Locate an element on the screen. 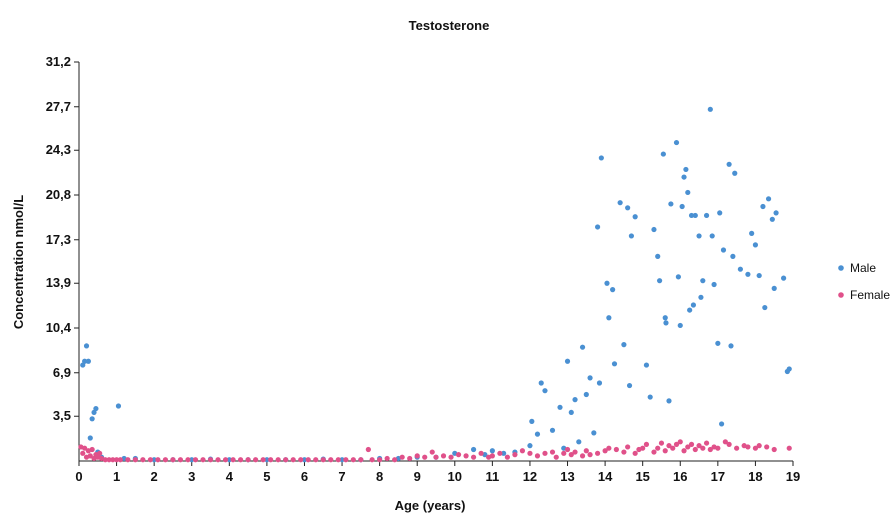  y-tick-label: 13,9 is located at coordinates (58, 282).